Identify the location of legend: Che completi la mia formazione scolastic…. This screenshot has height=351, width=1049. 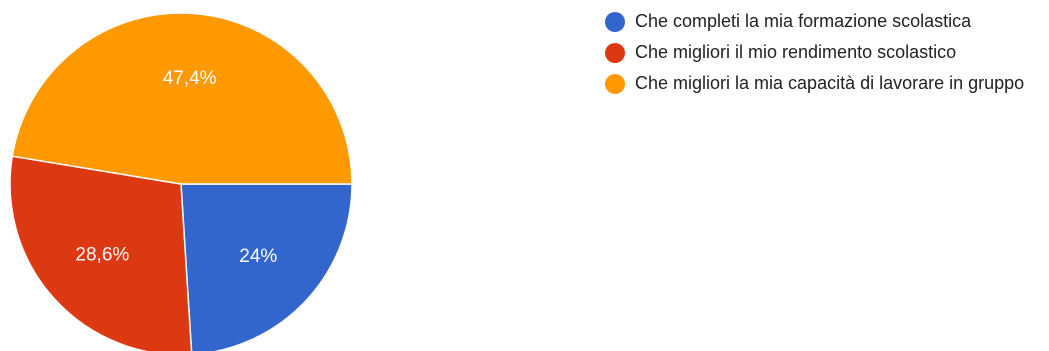
(825, 54).